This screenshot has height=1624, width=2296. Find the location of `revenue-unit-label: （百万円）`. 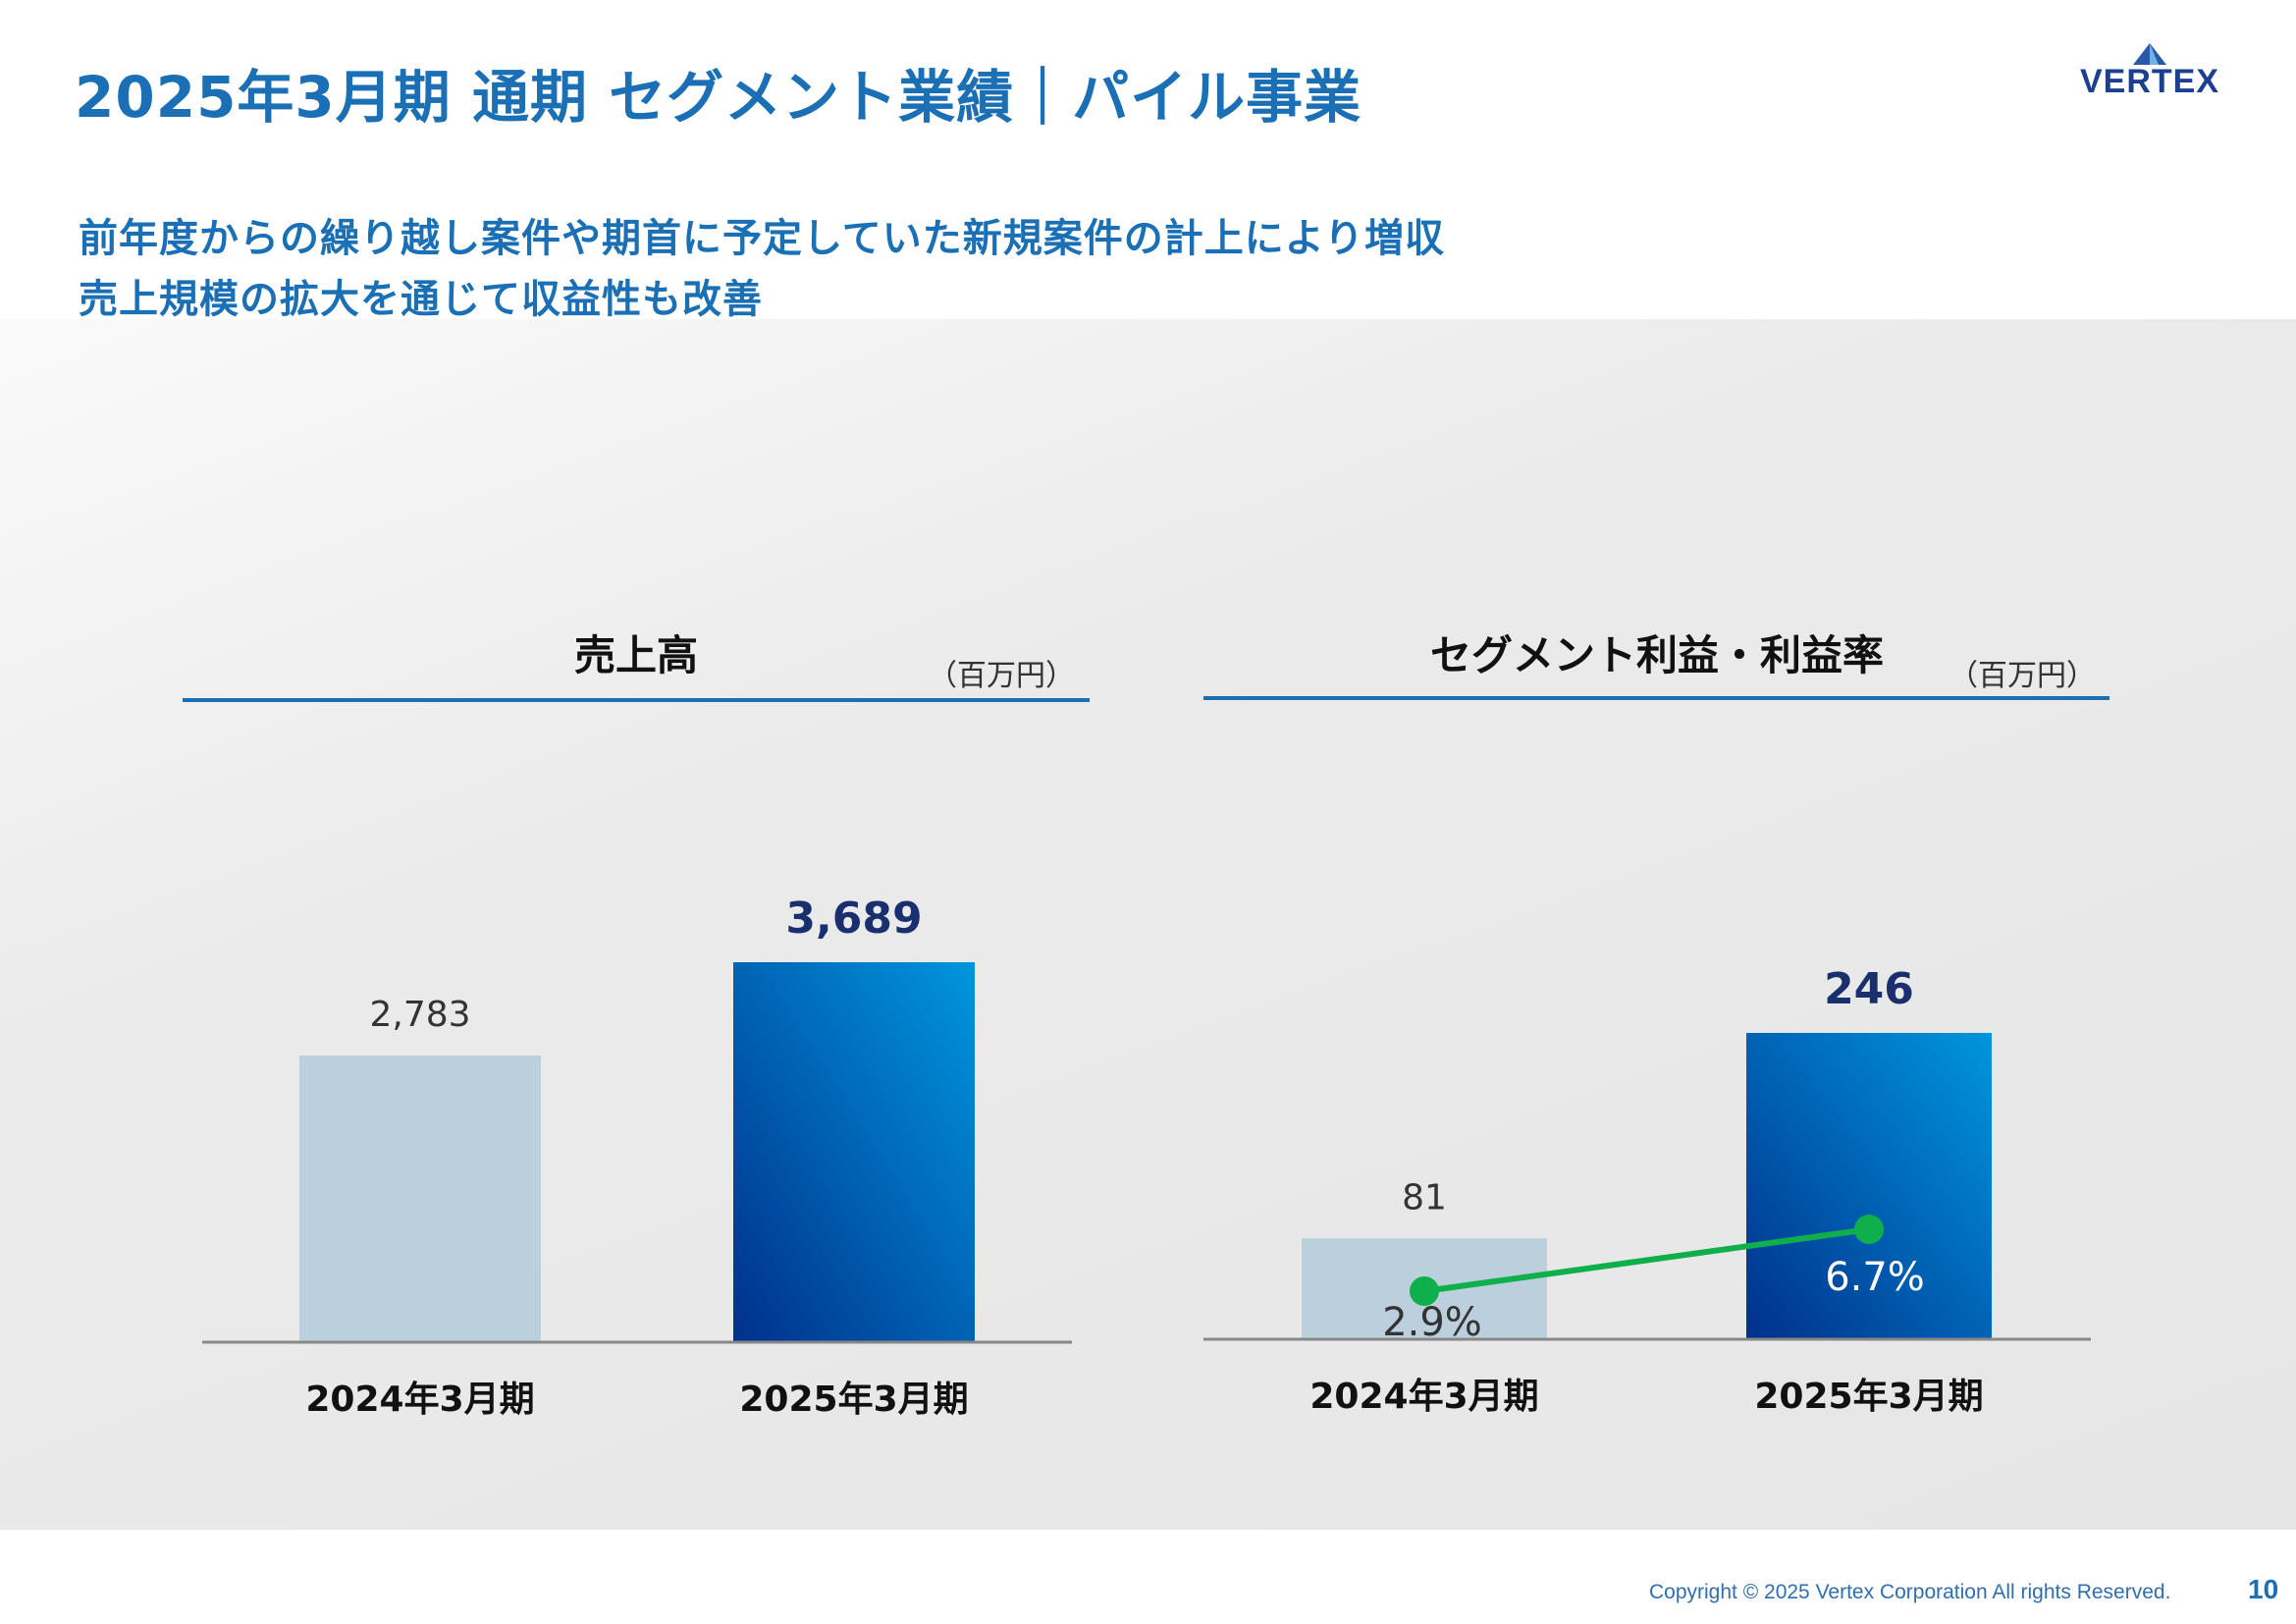

revenue-unit-label: （百万円） is located at coordinates (1002, 676).